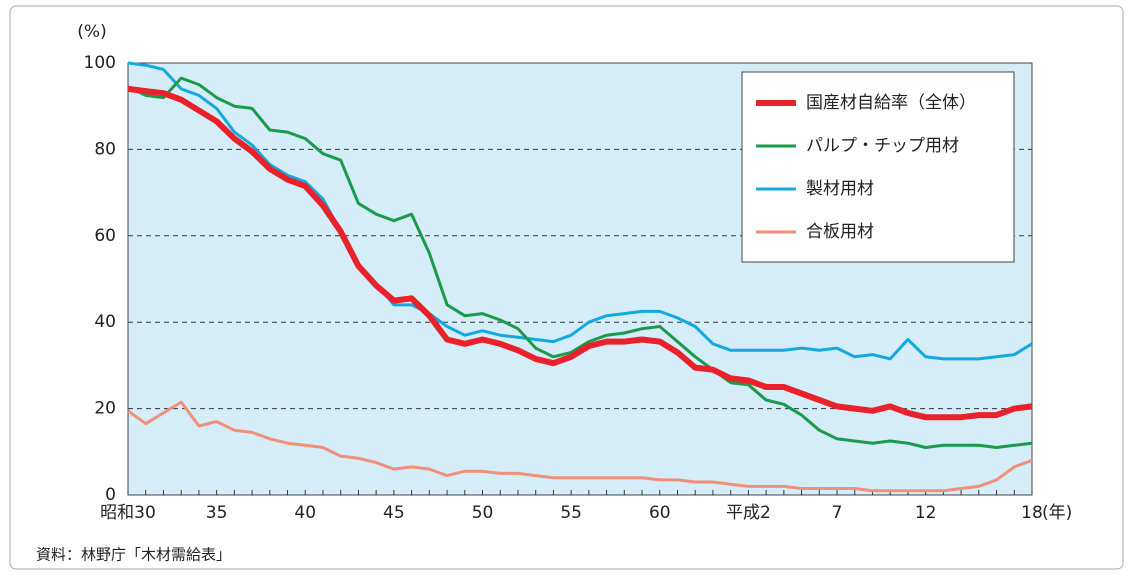  Describe the element at coordinates (105, 149) in the screenshot. I see `y-tick-label: 80` at that location.